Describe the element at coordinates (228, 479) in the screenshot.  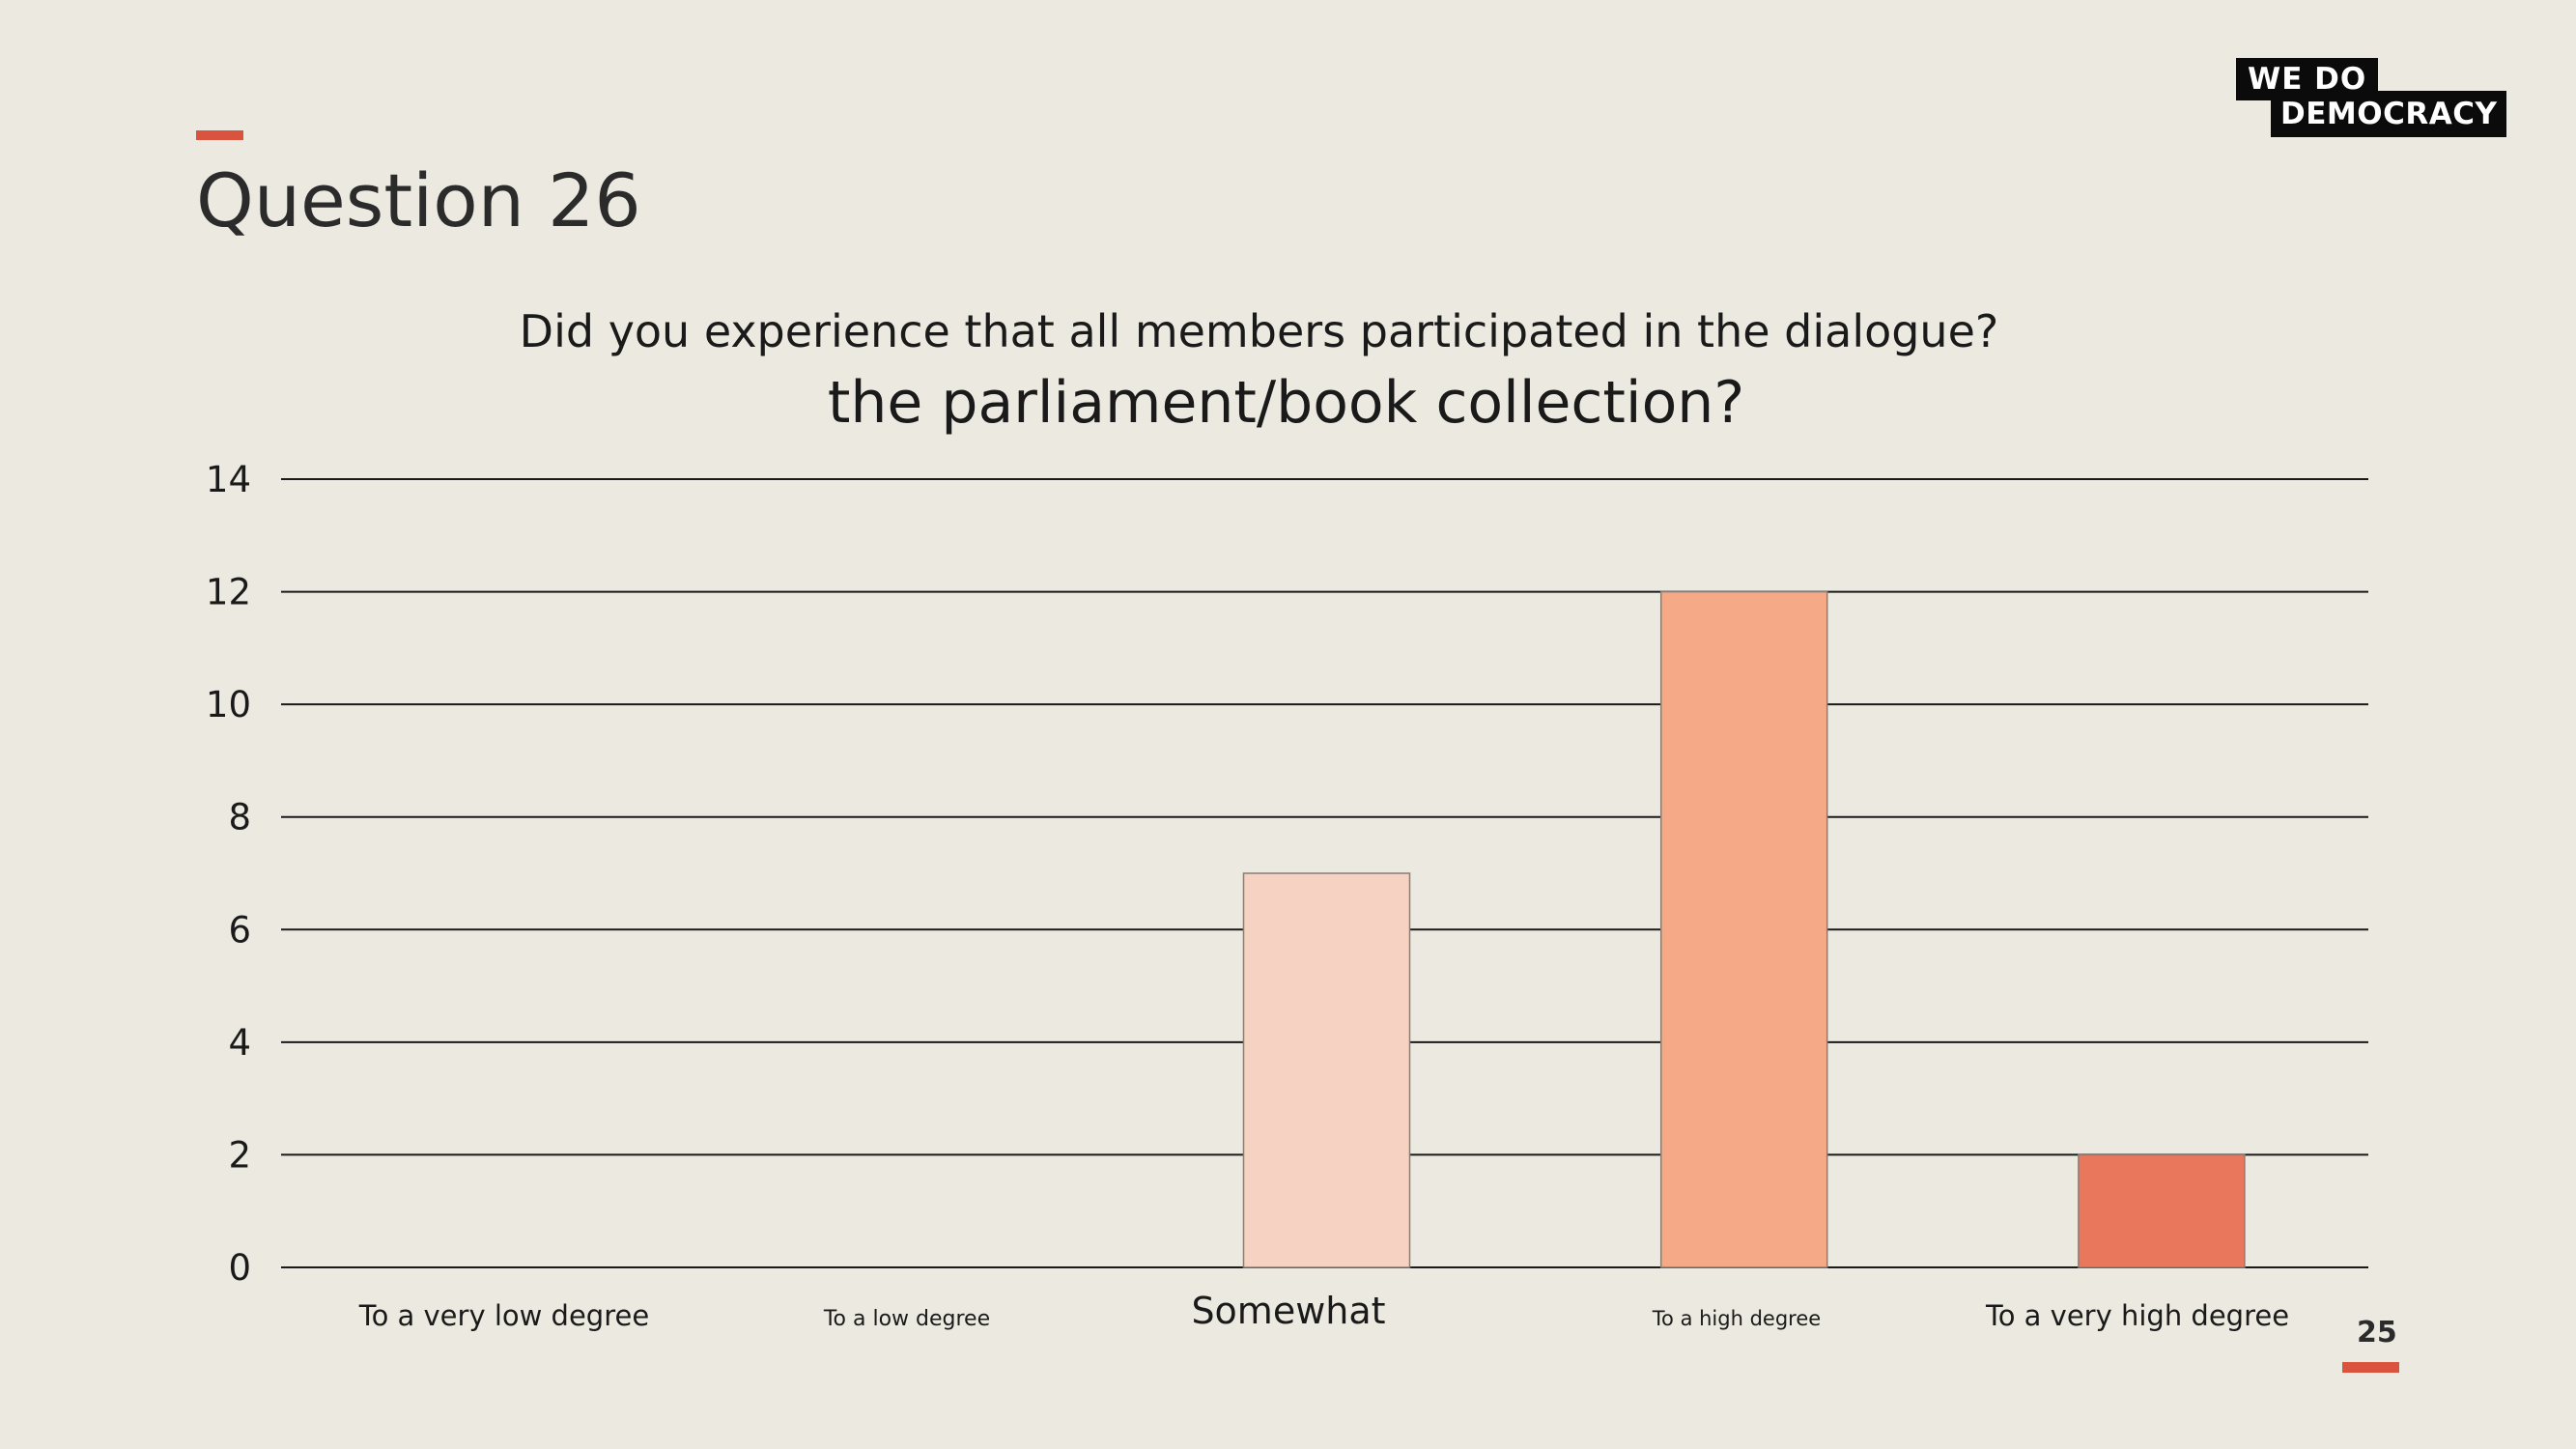
I see `y-tick-label: 14` at that location.